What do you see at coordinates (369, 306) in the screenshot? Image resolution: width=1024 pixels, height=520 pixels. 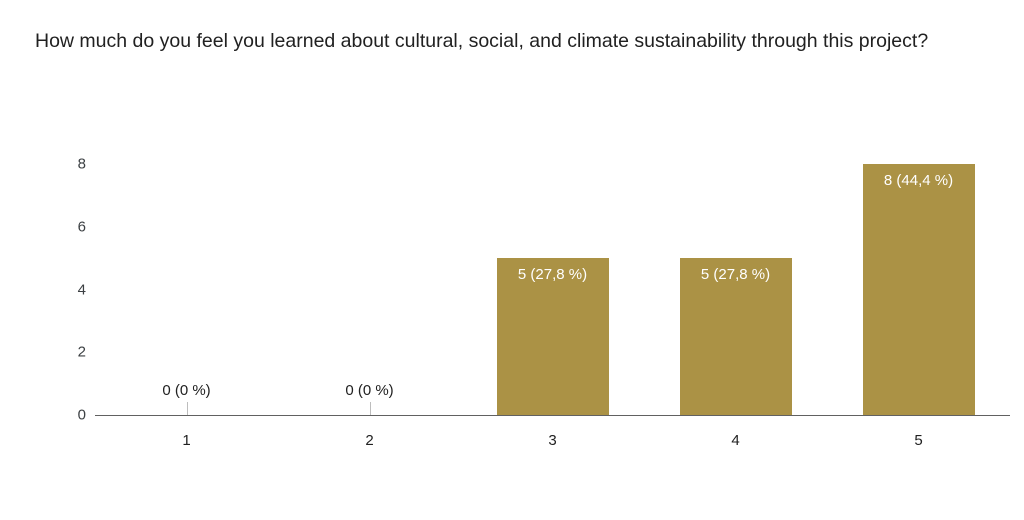 I see `bar-column: 0 (0 %) 2` at bounding box center [369, 306].